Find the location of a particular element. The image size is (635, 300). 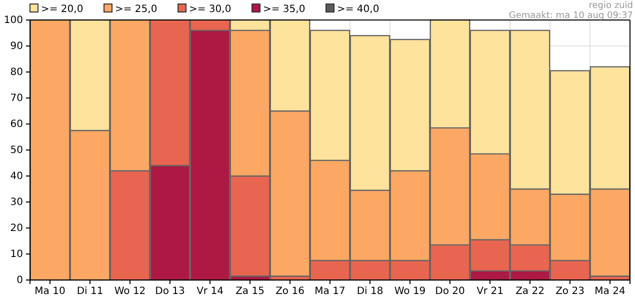

series-label: >= 25,0 is located at coordinates (136, 9).